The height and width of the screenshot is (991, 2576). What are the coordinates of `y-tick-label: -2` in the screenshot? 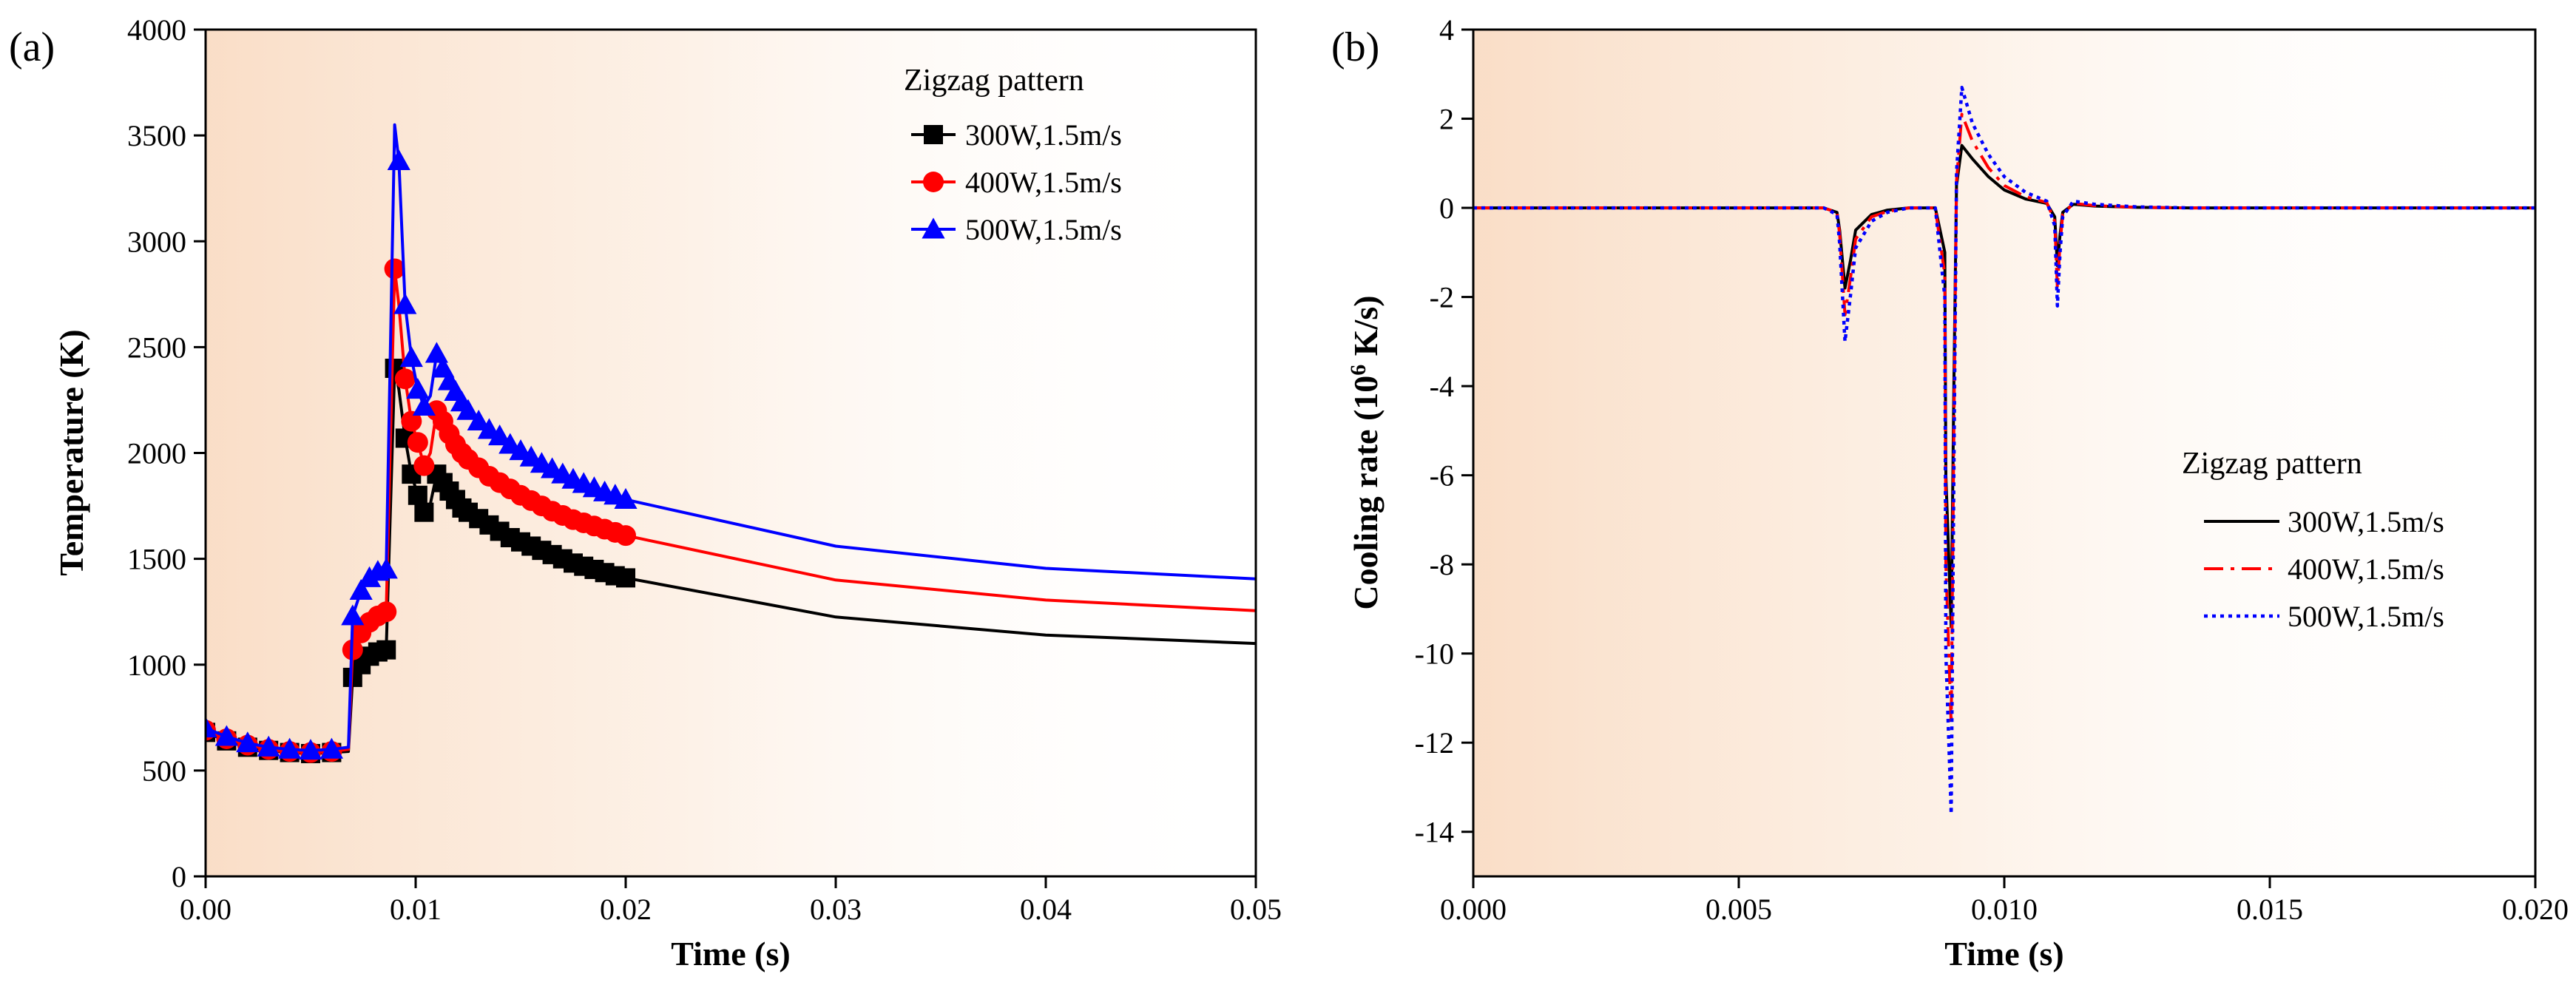 It's located at (1442, 297).